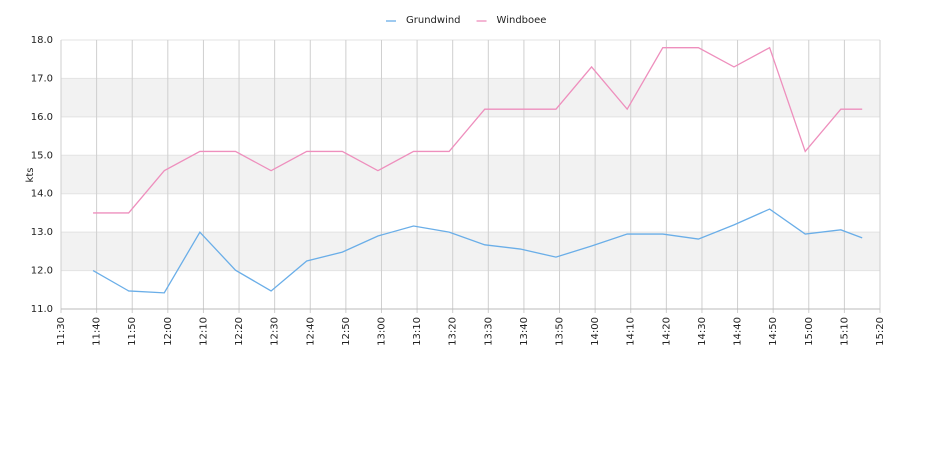 The image size is (940, 454). What do you see at coordinates (42, 271) in the screenshot?
I see `y-tick-label: 12.0` at bounding box center [42, 271].